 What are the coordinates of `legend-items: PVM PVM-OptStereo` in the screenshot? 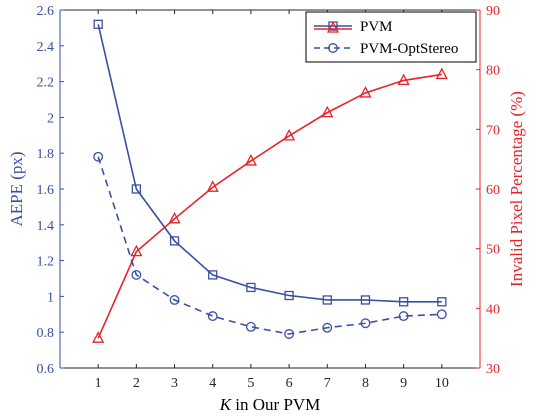 It's located at (386, 38).